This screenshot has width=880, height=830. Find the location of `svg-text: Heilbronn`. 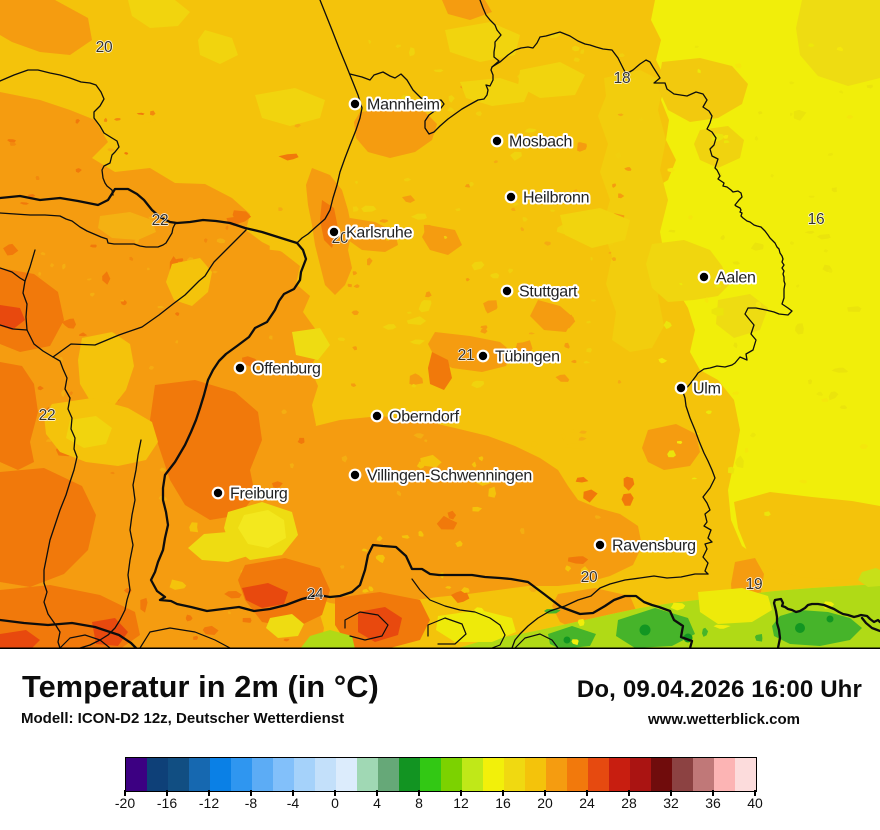

svg-text: Heilbronn is located at coordinates (556, 198).